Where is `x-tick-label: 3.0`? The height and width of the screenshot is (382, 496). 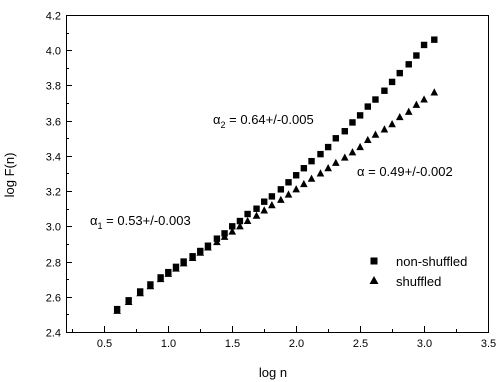 x-tick-label: 3.0 is located at coordinates (424, 344).